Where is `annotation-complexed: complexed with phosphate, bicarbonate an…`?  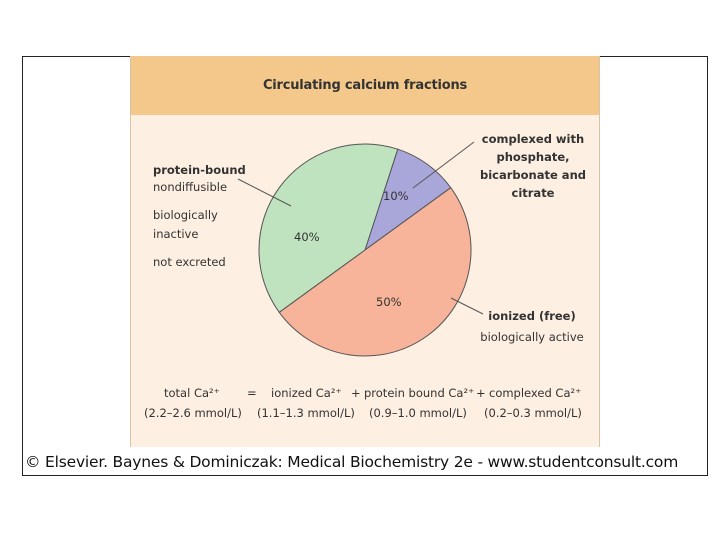
annotation-complexed: complexed with phosphate, bicarbonate an… is located at coordinates (533, 166).